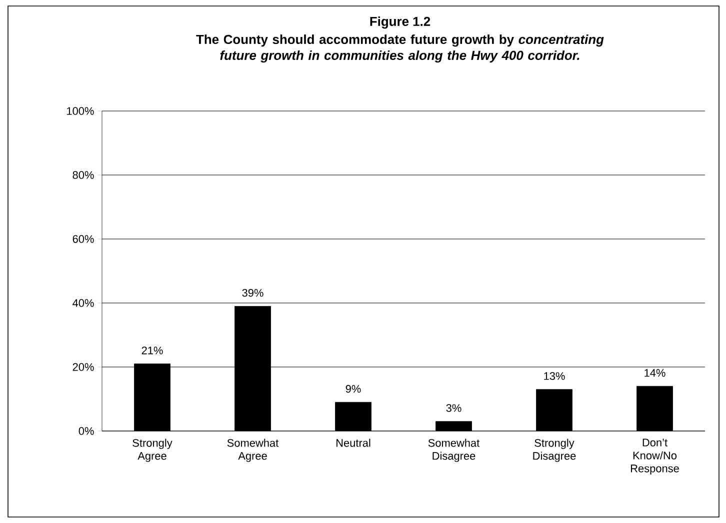  Describe the element at coordinates (400, 48) in the screenshot. I see `chart-subtitle: The County should accommodate future growth by concentrating future growth in communities along the Hwy 400 corridor.` at that location.